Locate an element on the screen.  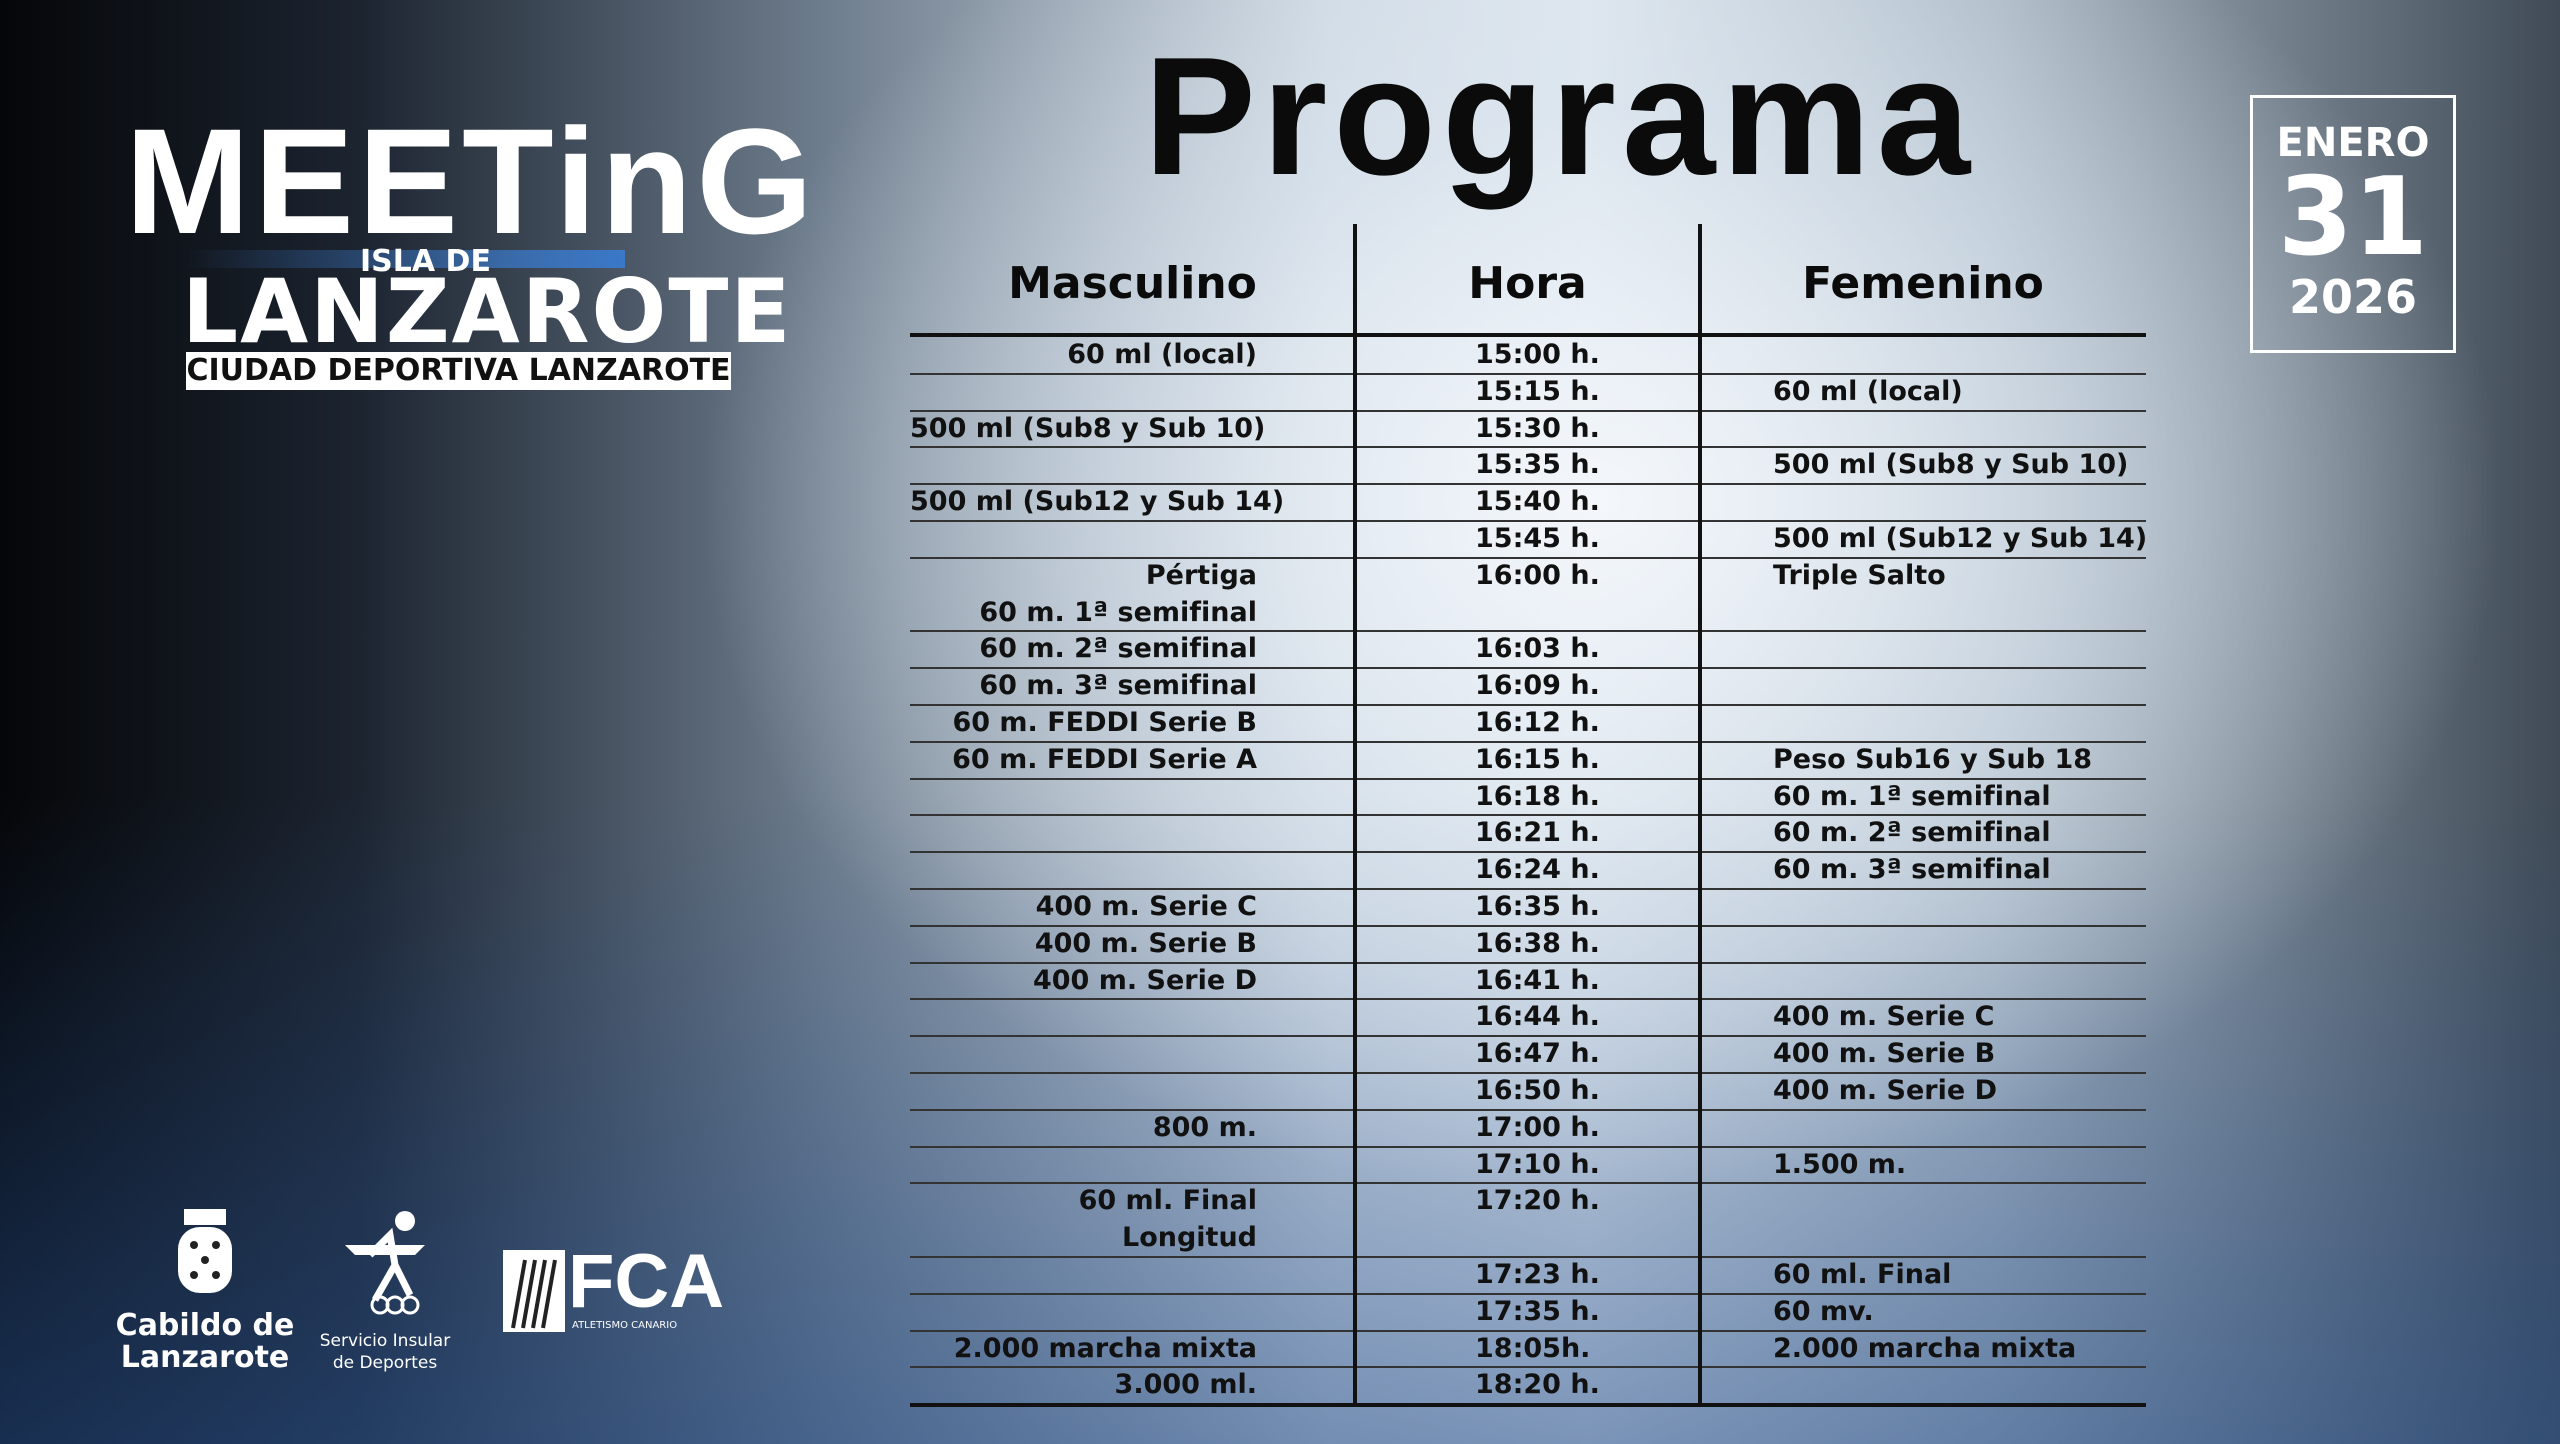
hora-cell: 16:12 h. is located at coordinates (1537, 722).